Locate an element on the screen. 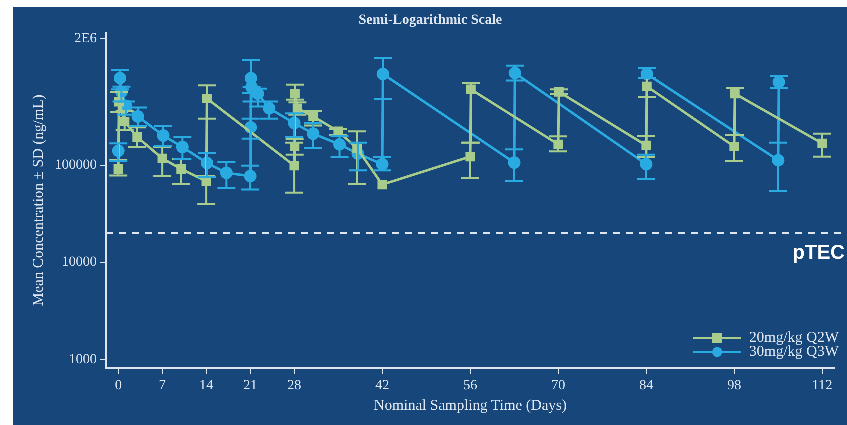  legend-label: 20mg/kg Q2W is located at coordinates (794, 338).